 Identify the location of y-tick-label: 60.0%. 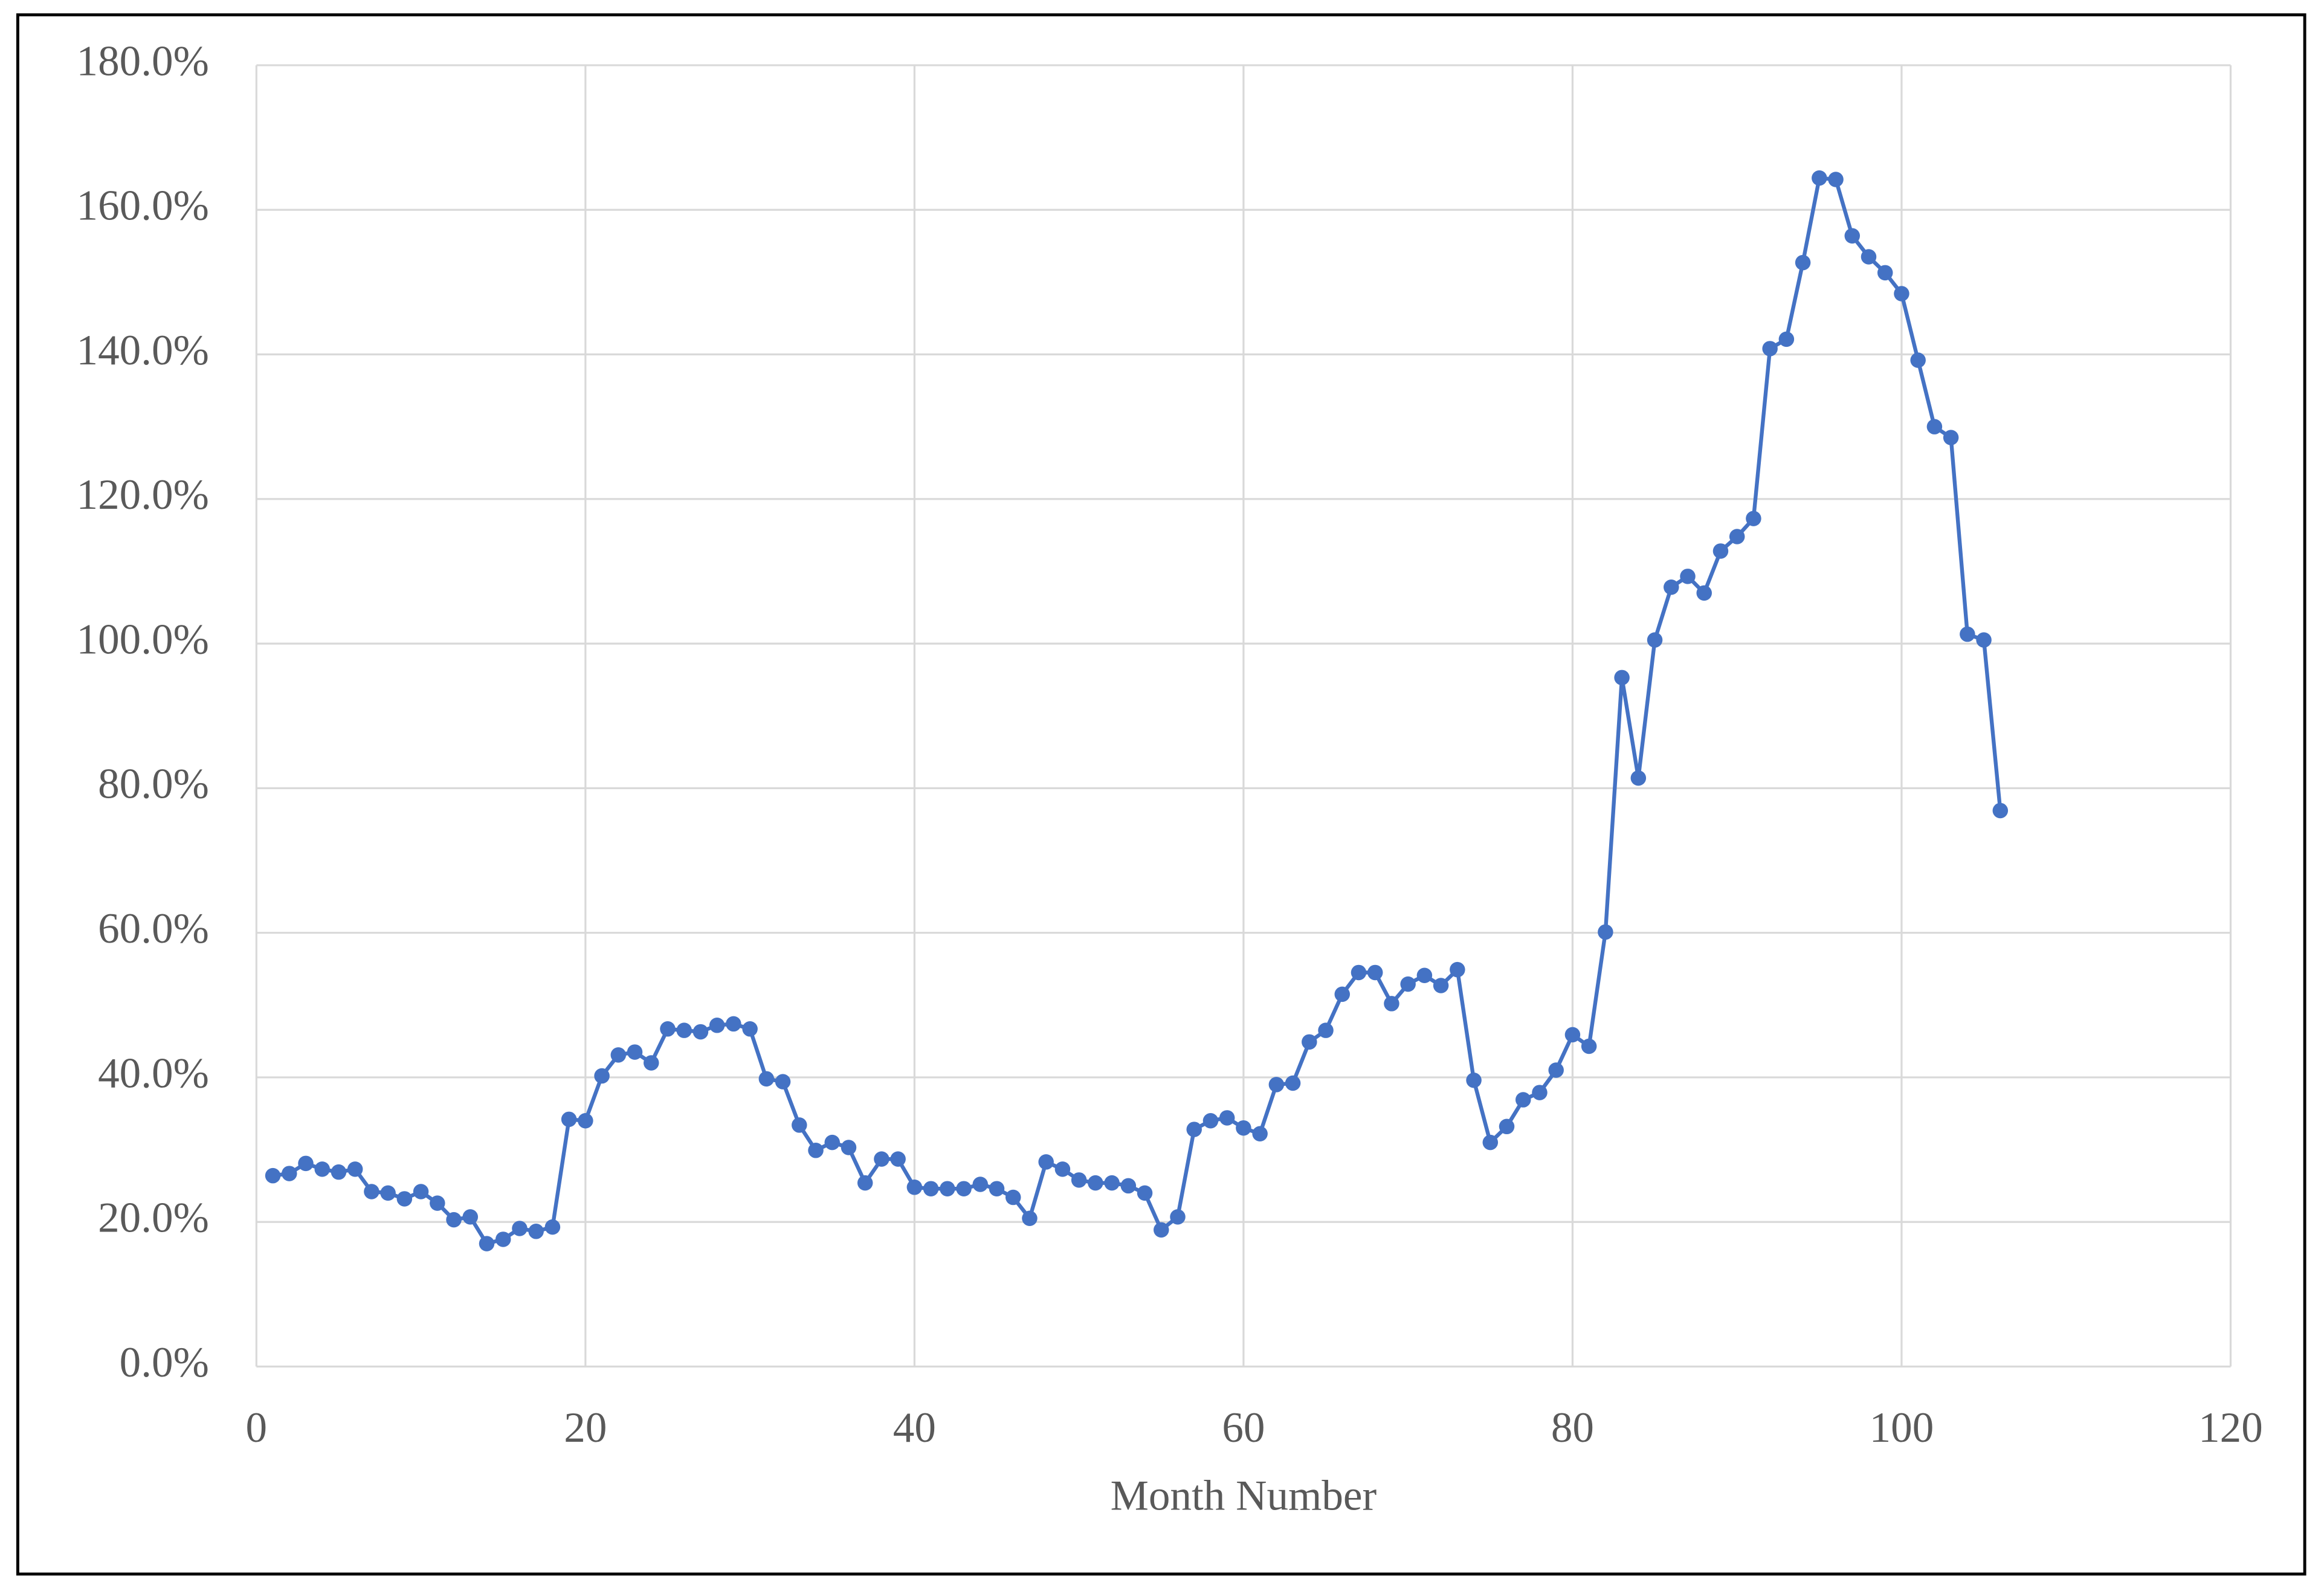
(153, 929).